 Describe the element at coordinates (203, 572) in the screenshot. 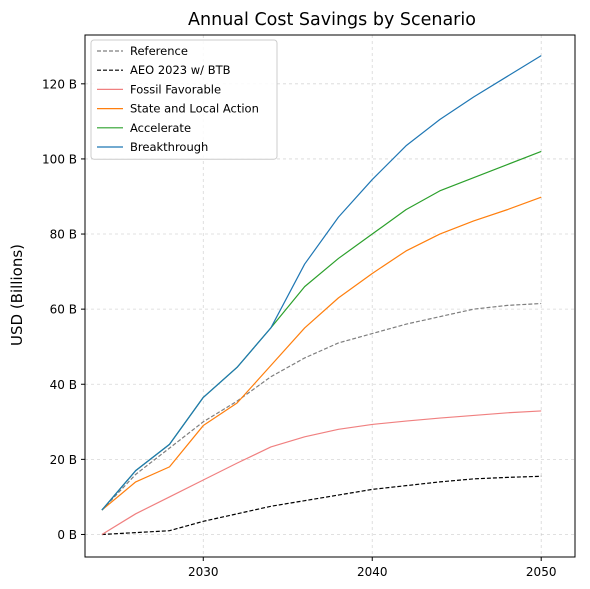

I see `x-tick-label: 2030` at that location.